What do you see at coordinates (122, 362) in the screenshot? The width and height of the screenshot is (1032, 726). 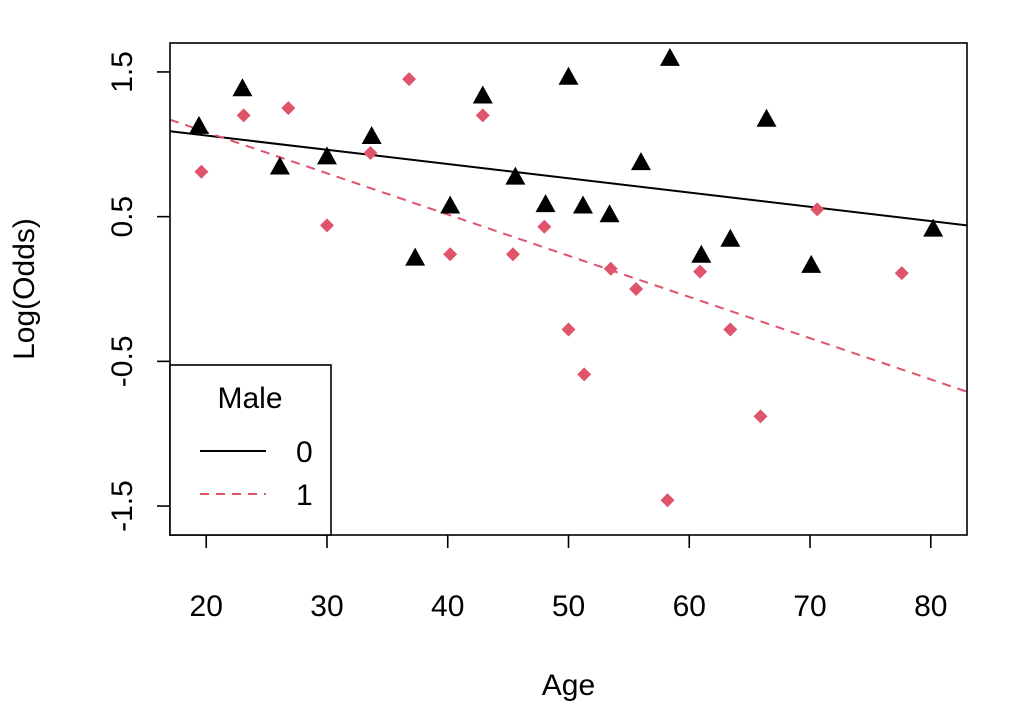 I see `y-tick-label: -0.5` at bounding box center [122, 362].